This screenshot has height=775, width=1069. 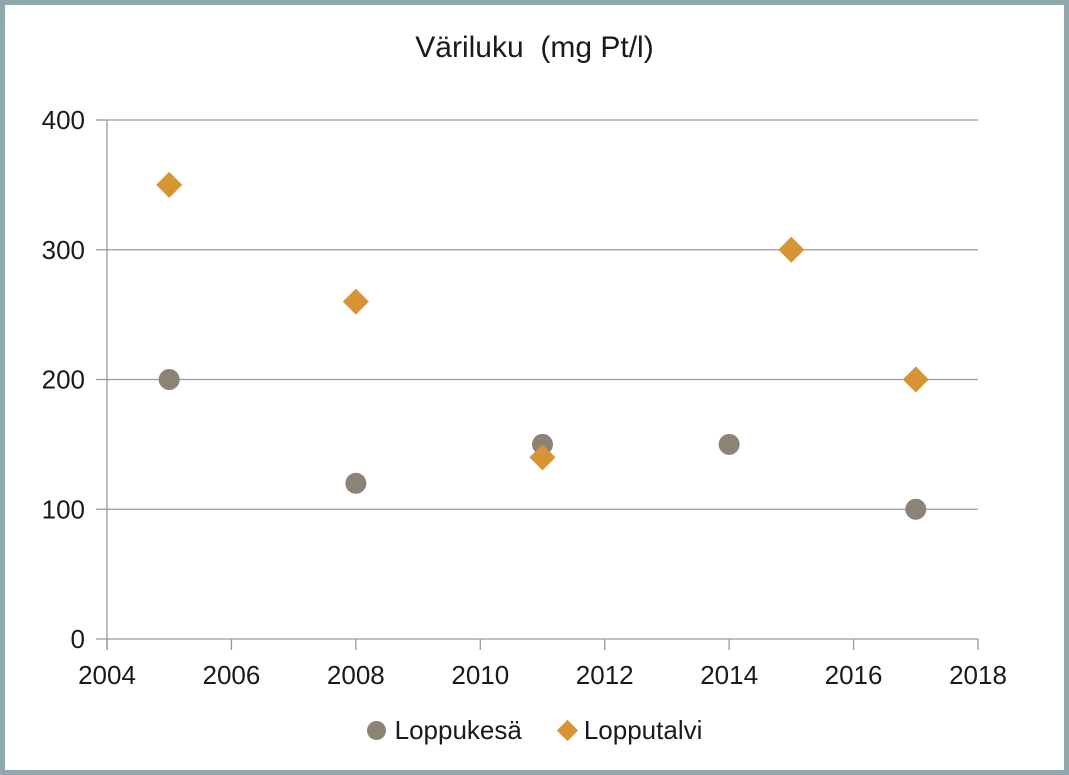 What do you see at coordinates (78, 639) in the screenshot?
I see `y-tick-label: 0` at bounding box center [78, 639].